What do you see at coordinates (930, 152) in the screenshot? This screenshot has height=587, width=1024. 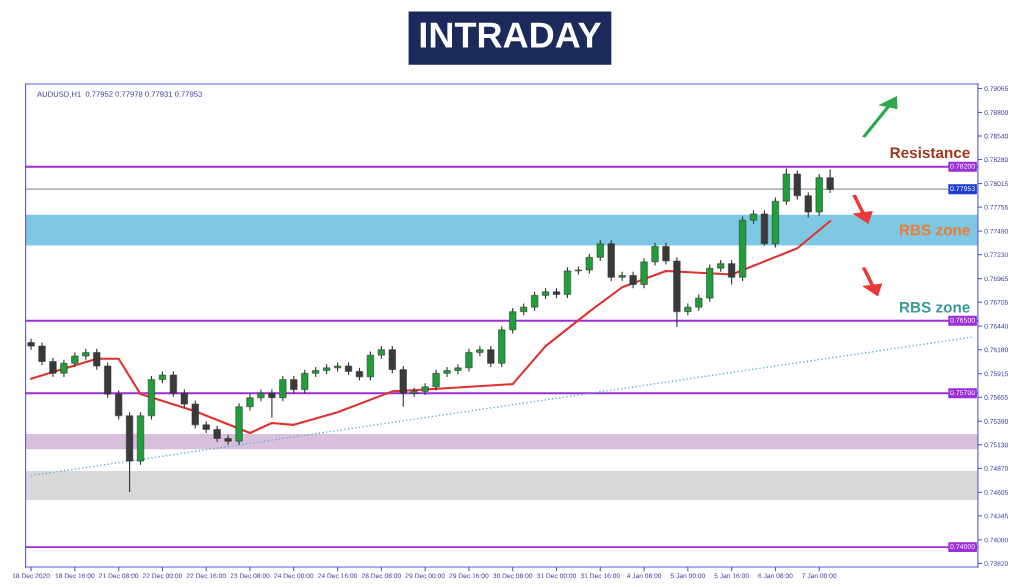 I see `annotation: Resistance` at bounding box center [930, 152].